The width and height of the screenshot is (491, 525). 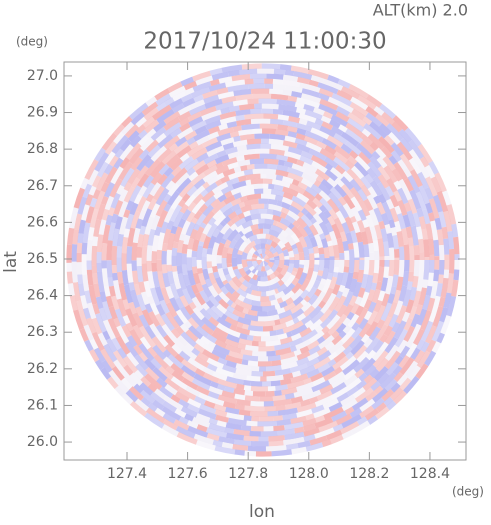 I want to click on x-unit: (deg), so click(x=468, y=492).